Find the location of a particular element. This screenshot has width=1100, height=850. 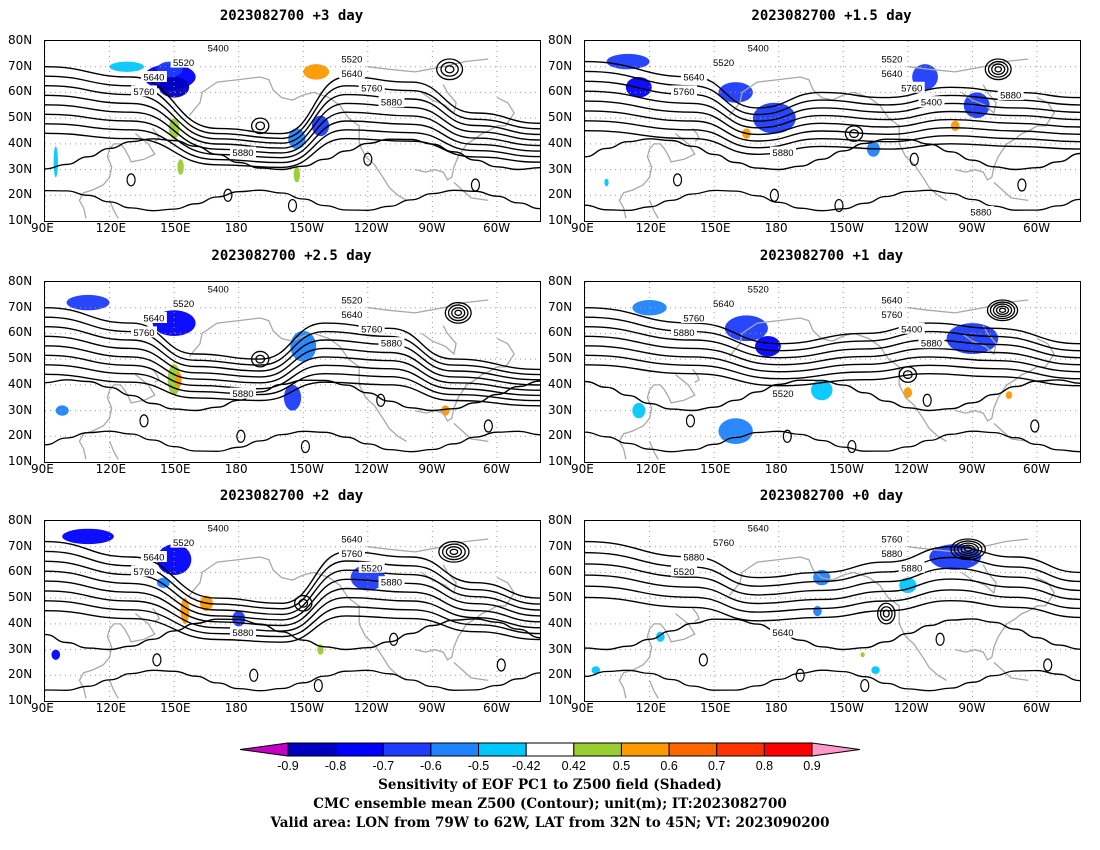

colorbar-swatch is located at coordinates (359, 749).